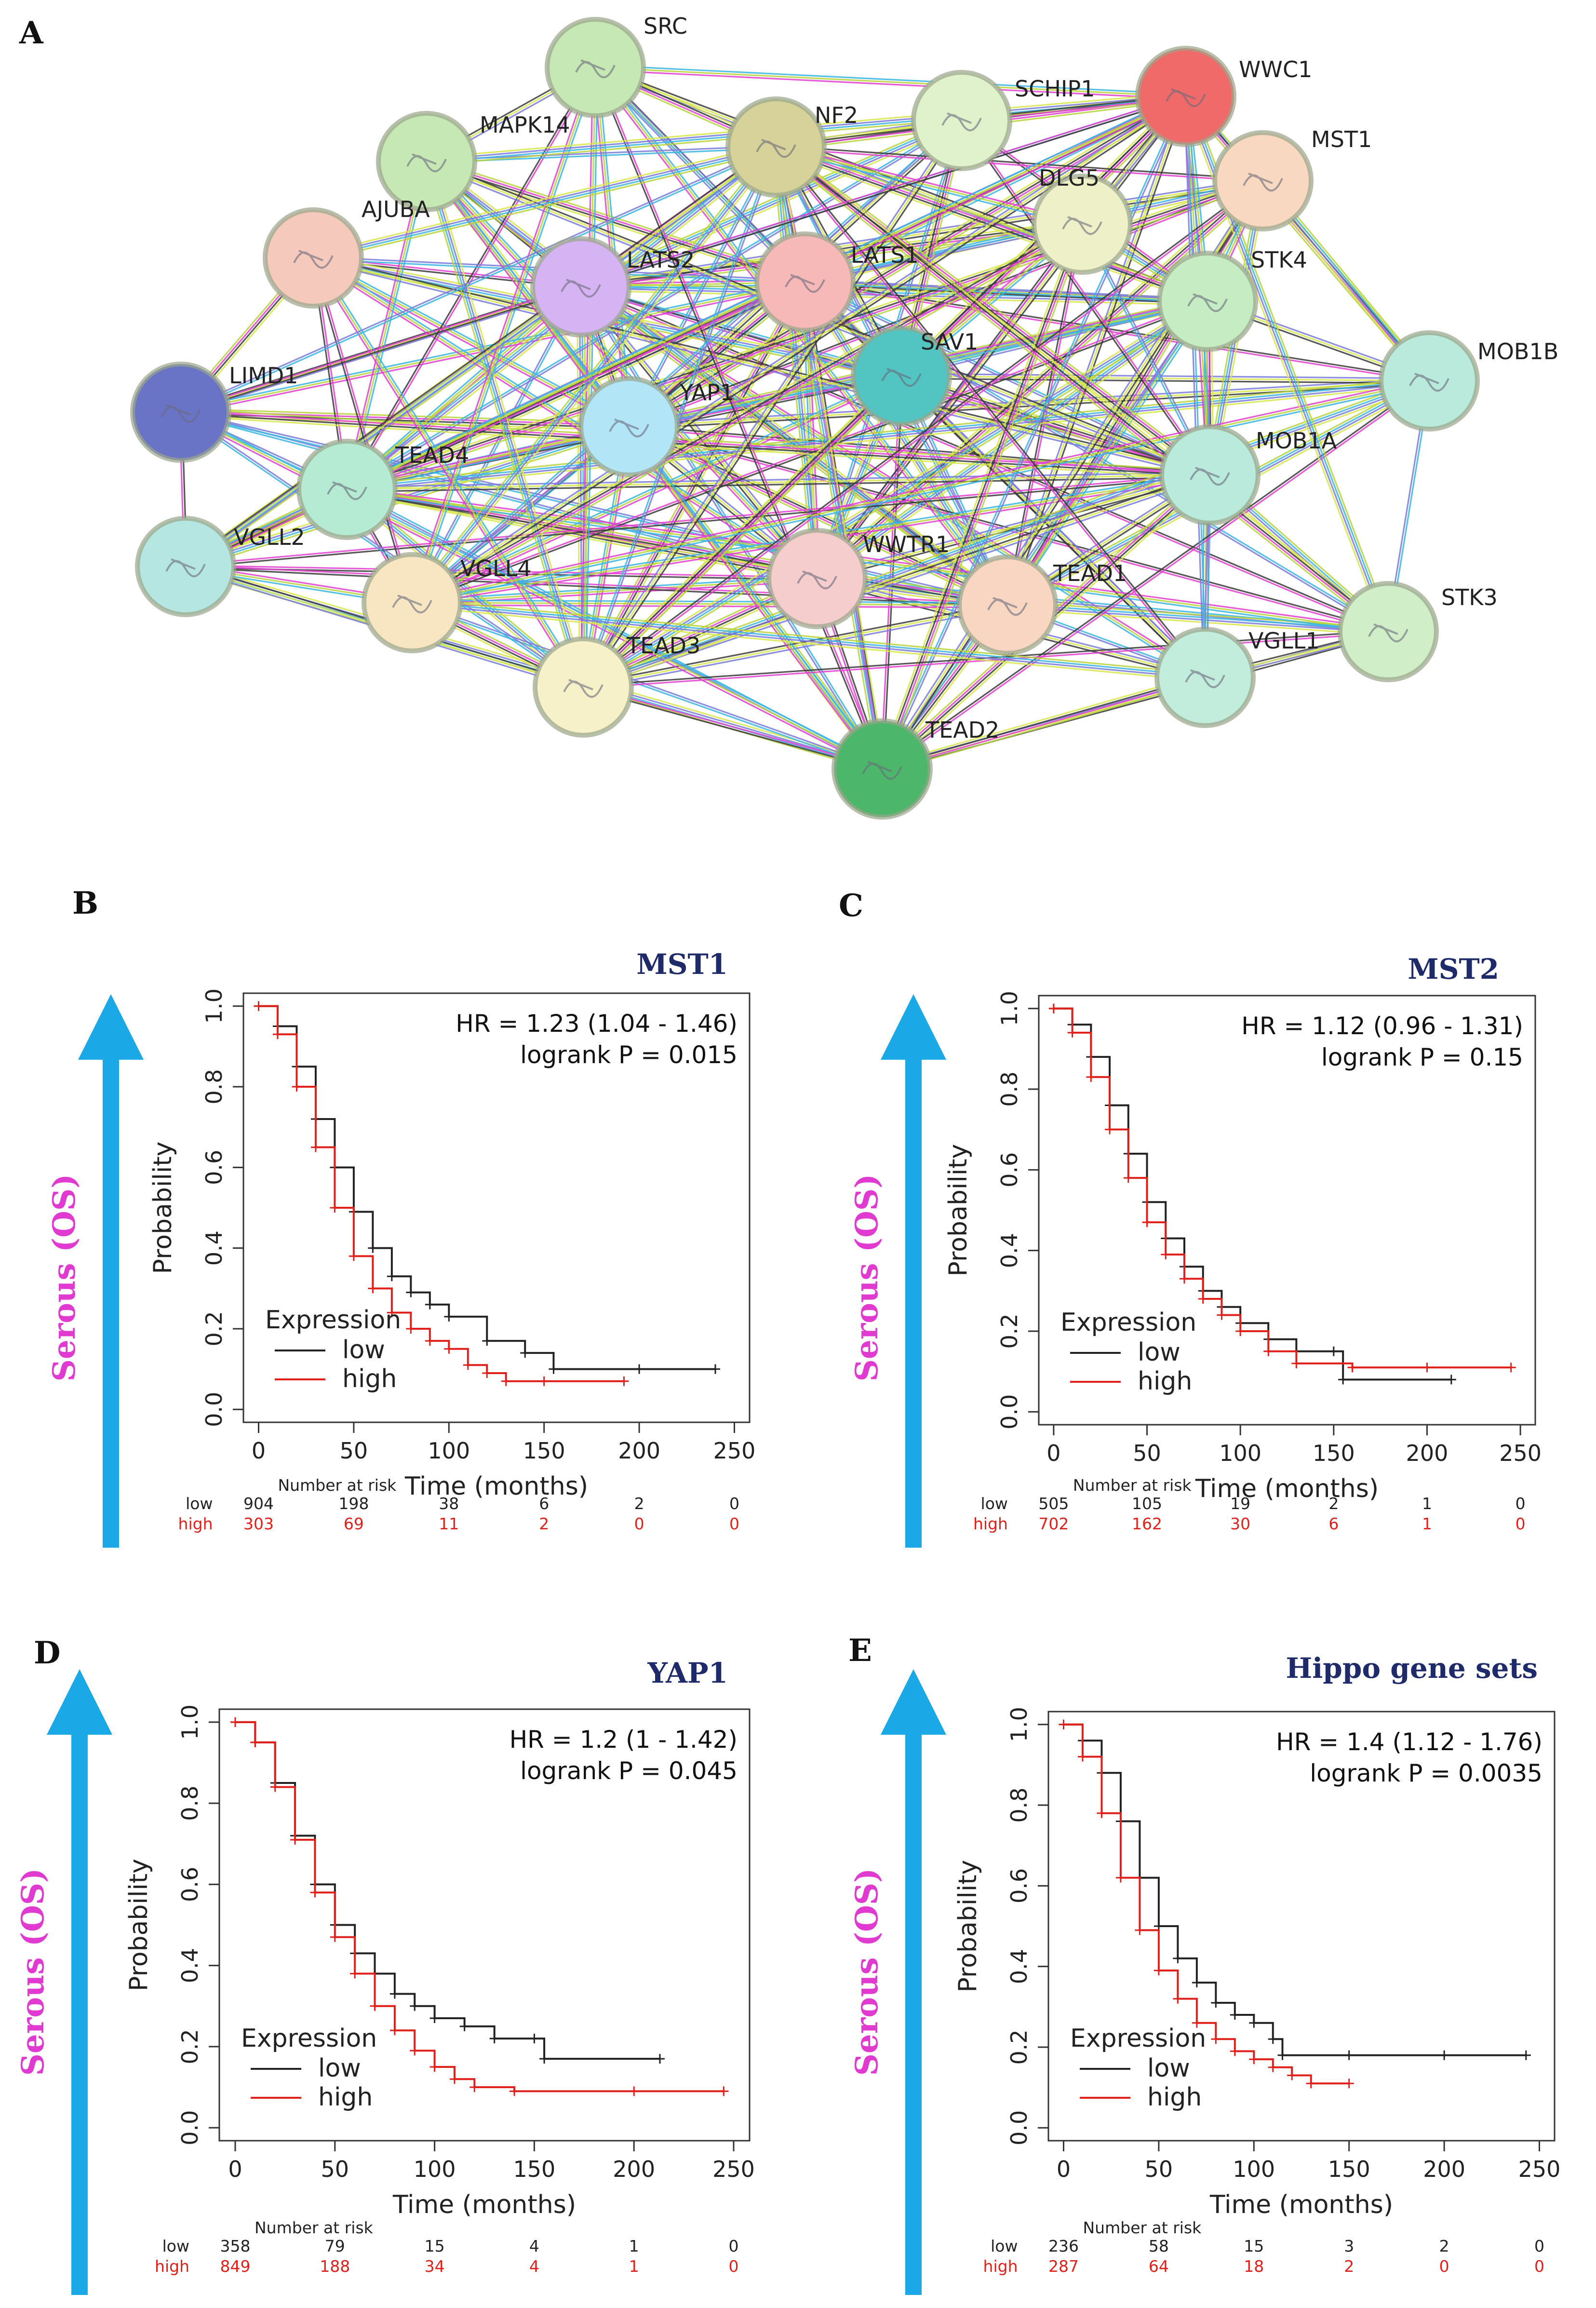 This screenshot has height=2308, width=1596. I want to click on risk-value: 3, so click(1349, 2246).